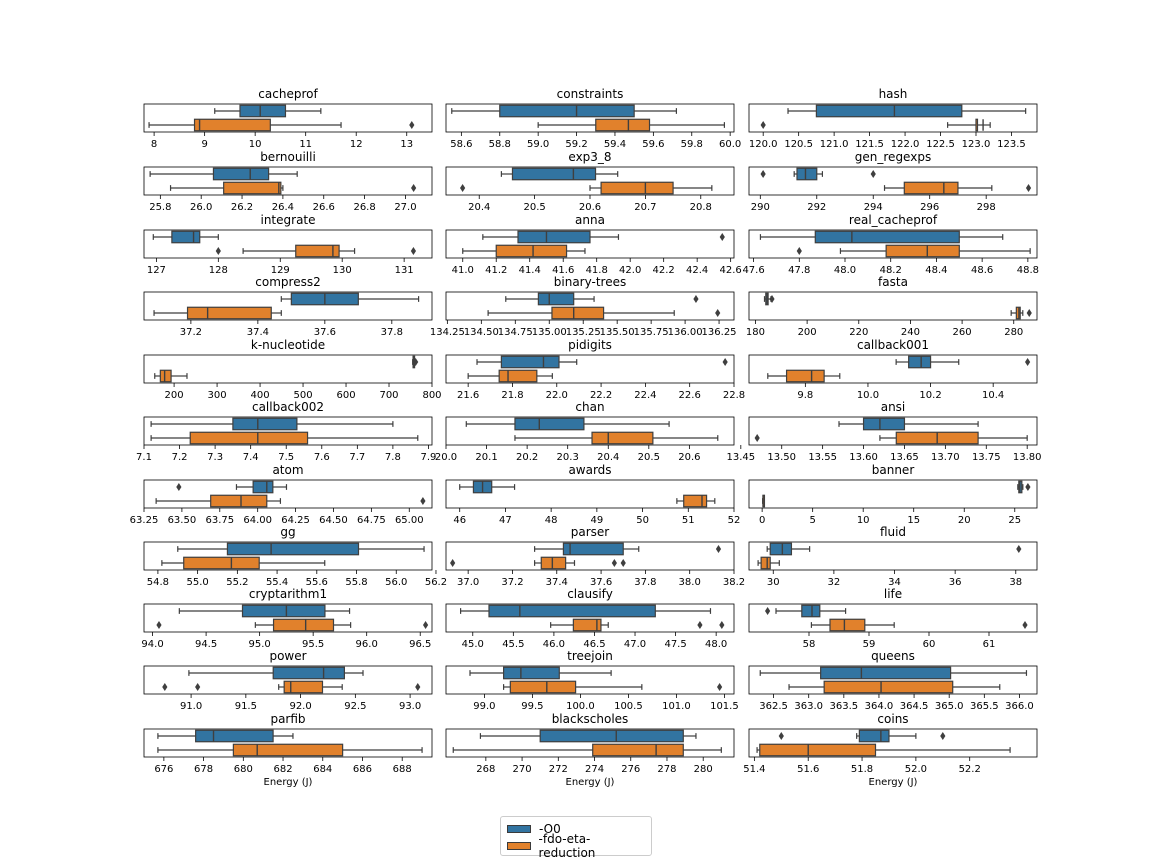 Image resolution: width=1152 pixels, height=864 pixels. I want to click on x-tick-label: 100.0, so click(580, 706).